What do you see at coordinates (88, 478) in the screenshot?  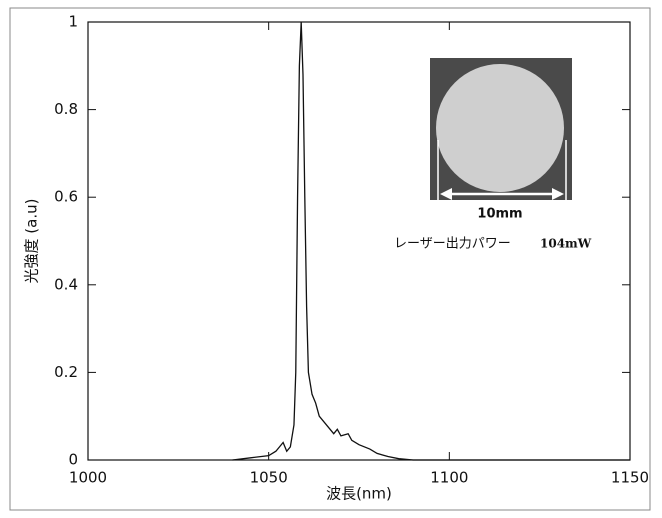 I see `x-tick-label: 1000` at bounding box center [88, 478].